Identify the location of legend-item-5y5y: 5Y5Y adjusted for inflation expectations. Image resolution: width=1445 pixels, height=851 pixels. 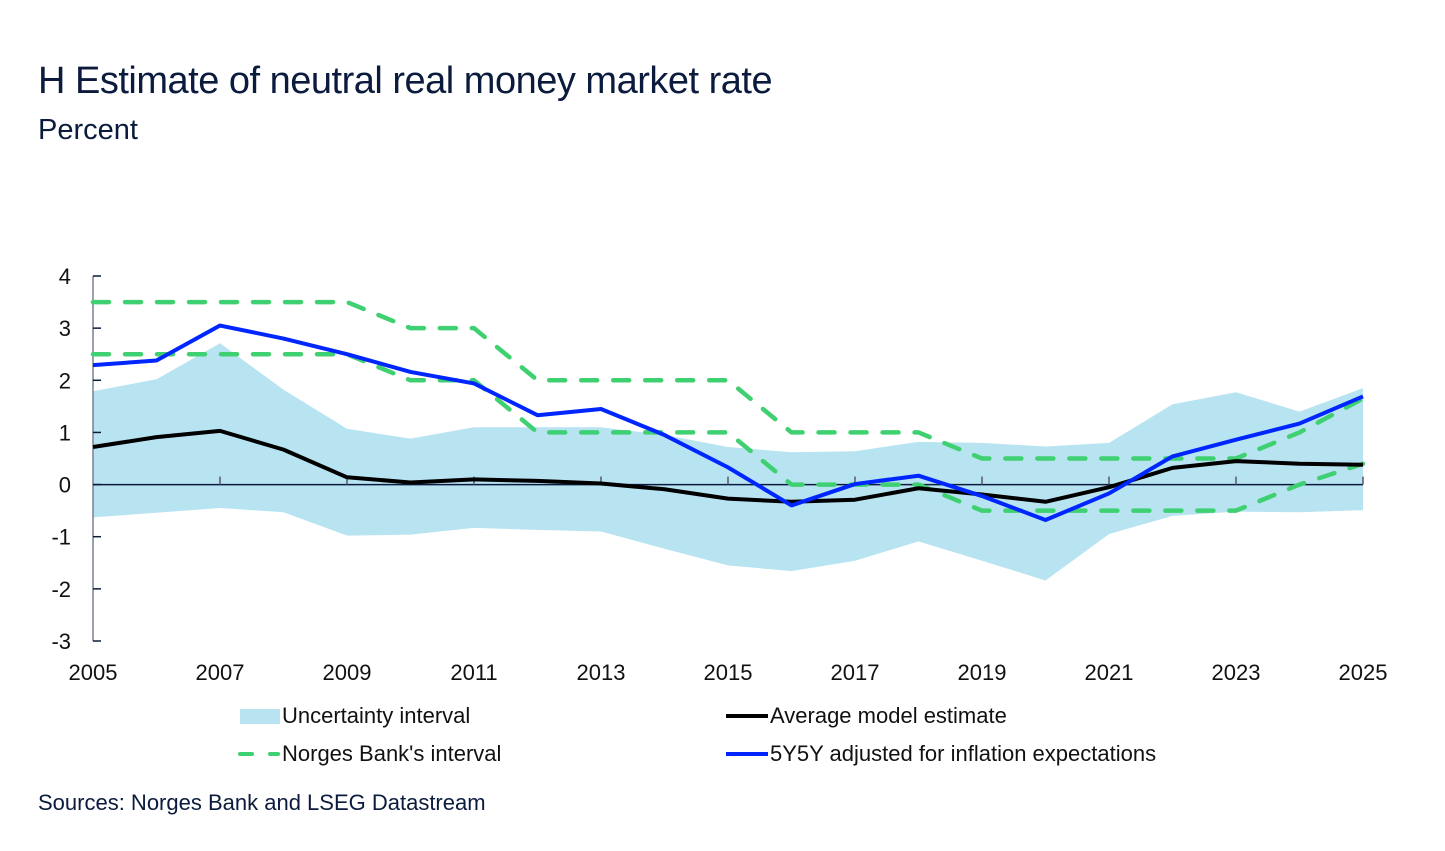
(941, 754).